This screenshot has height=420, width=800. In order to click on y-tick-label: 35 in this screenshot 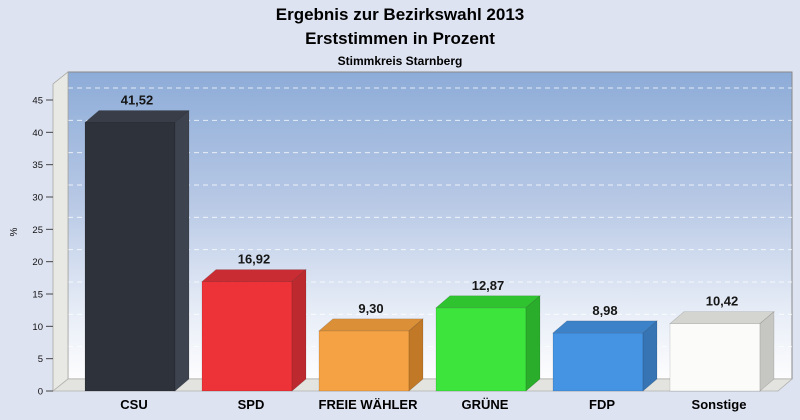, I will do `click(37, 165)`.